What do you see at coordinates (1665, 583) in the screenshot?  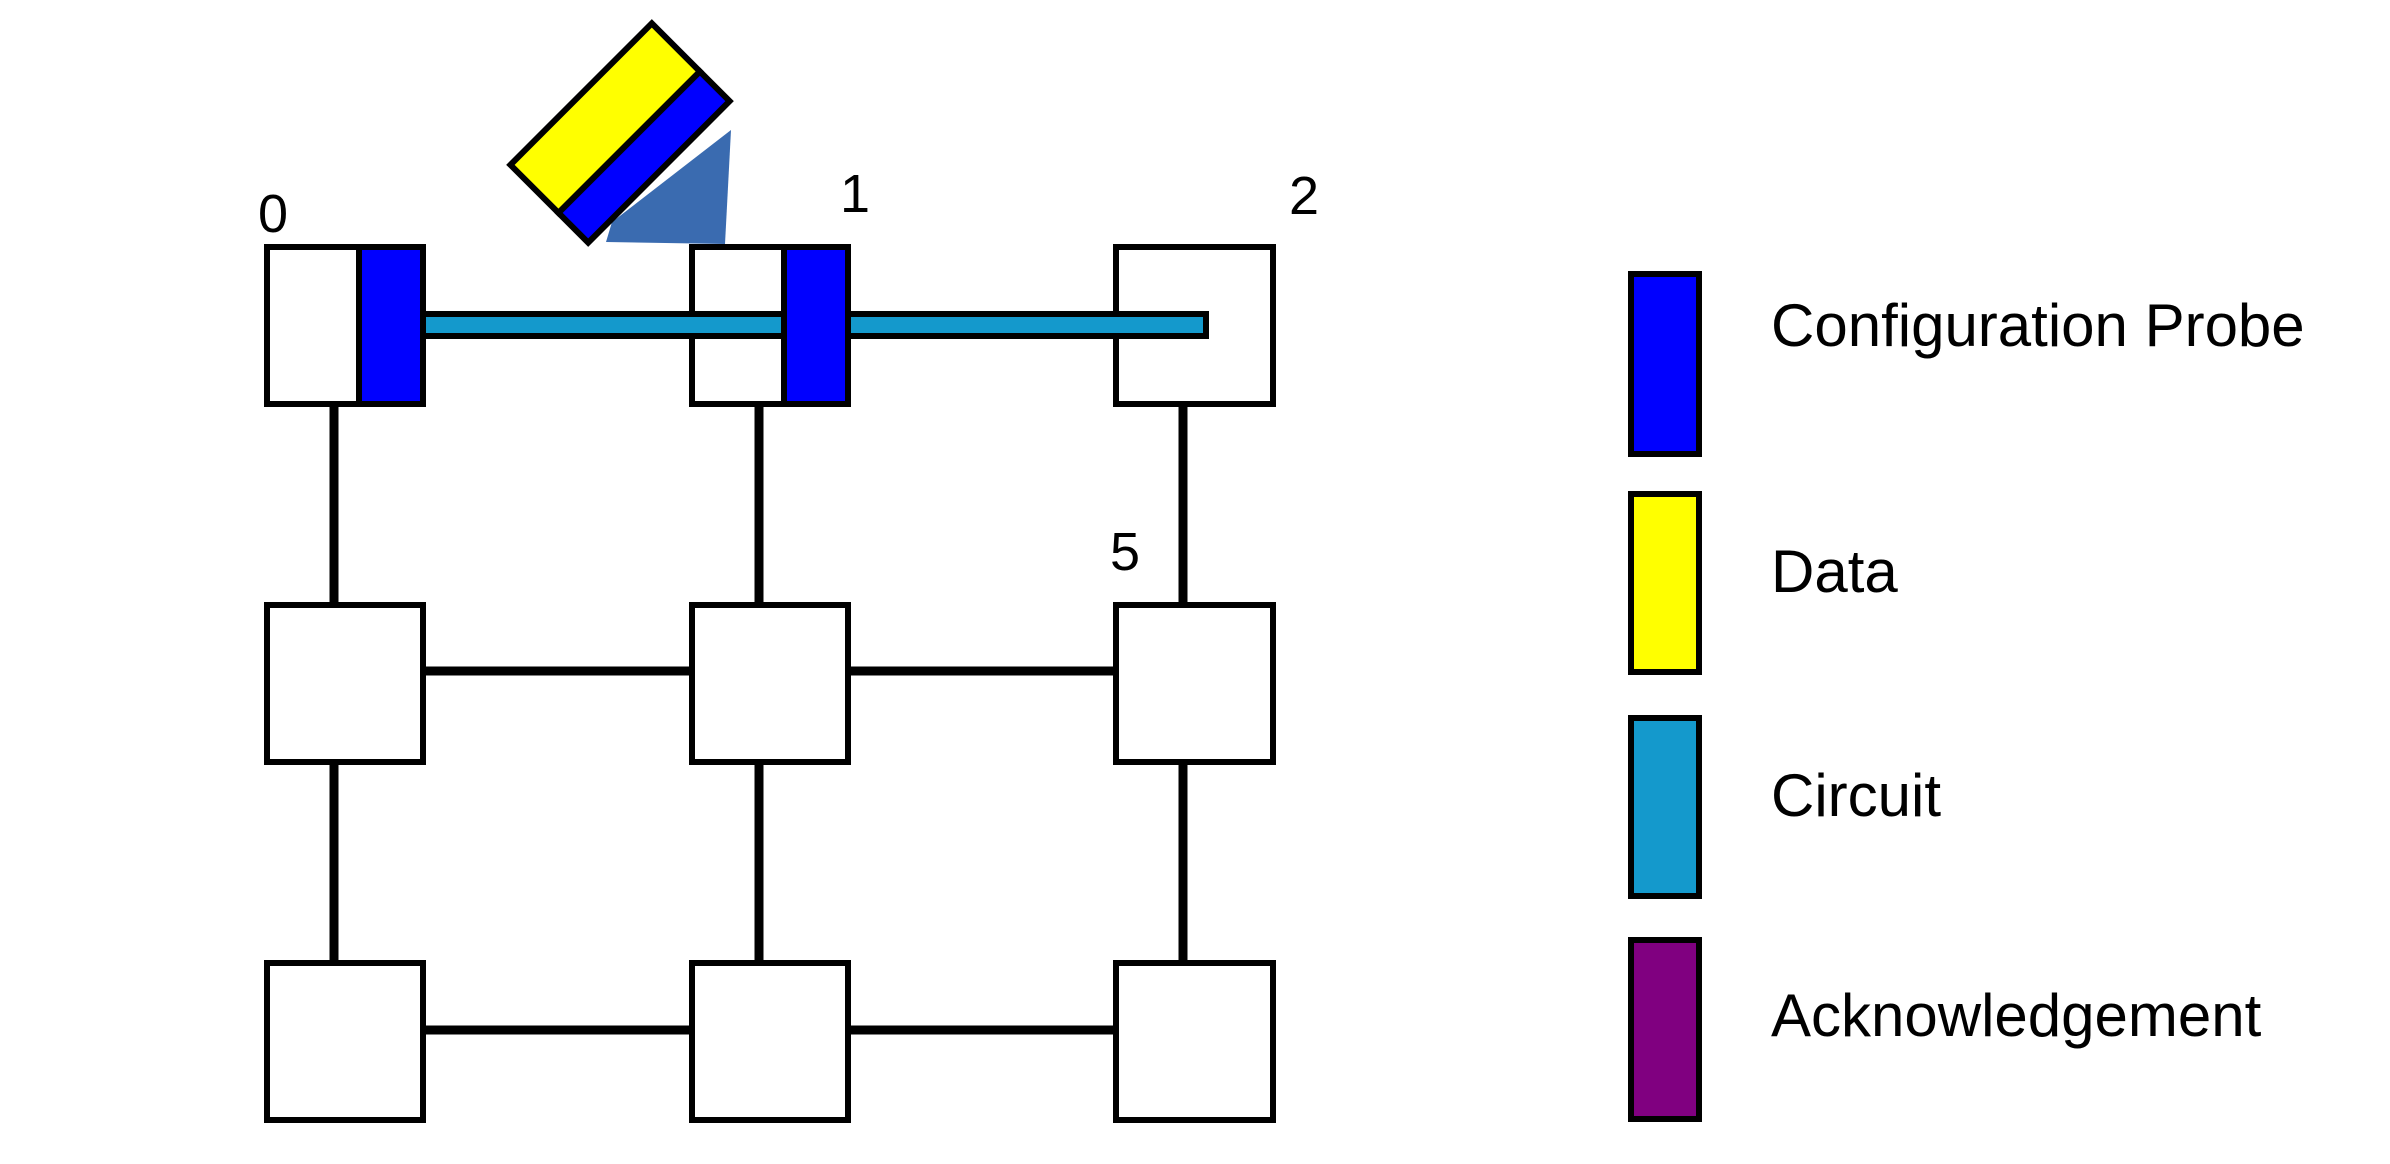 I see `legend-swatch-data` at bounding box center [1665, 583].